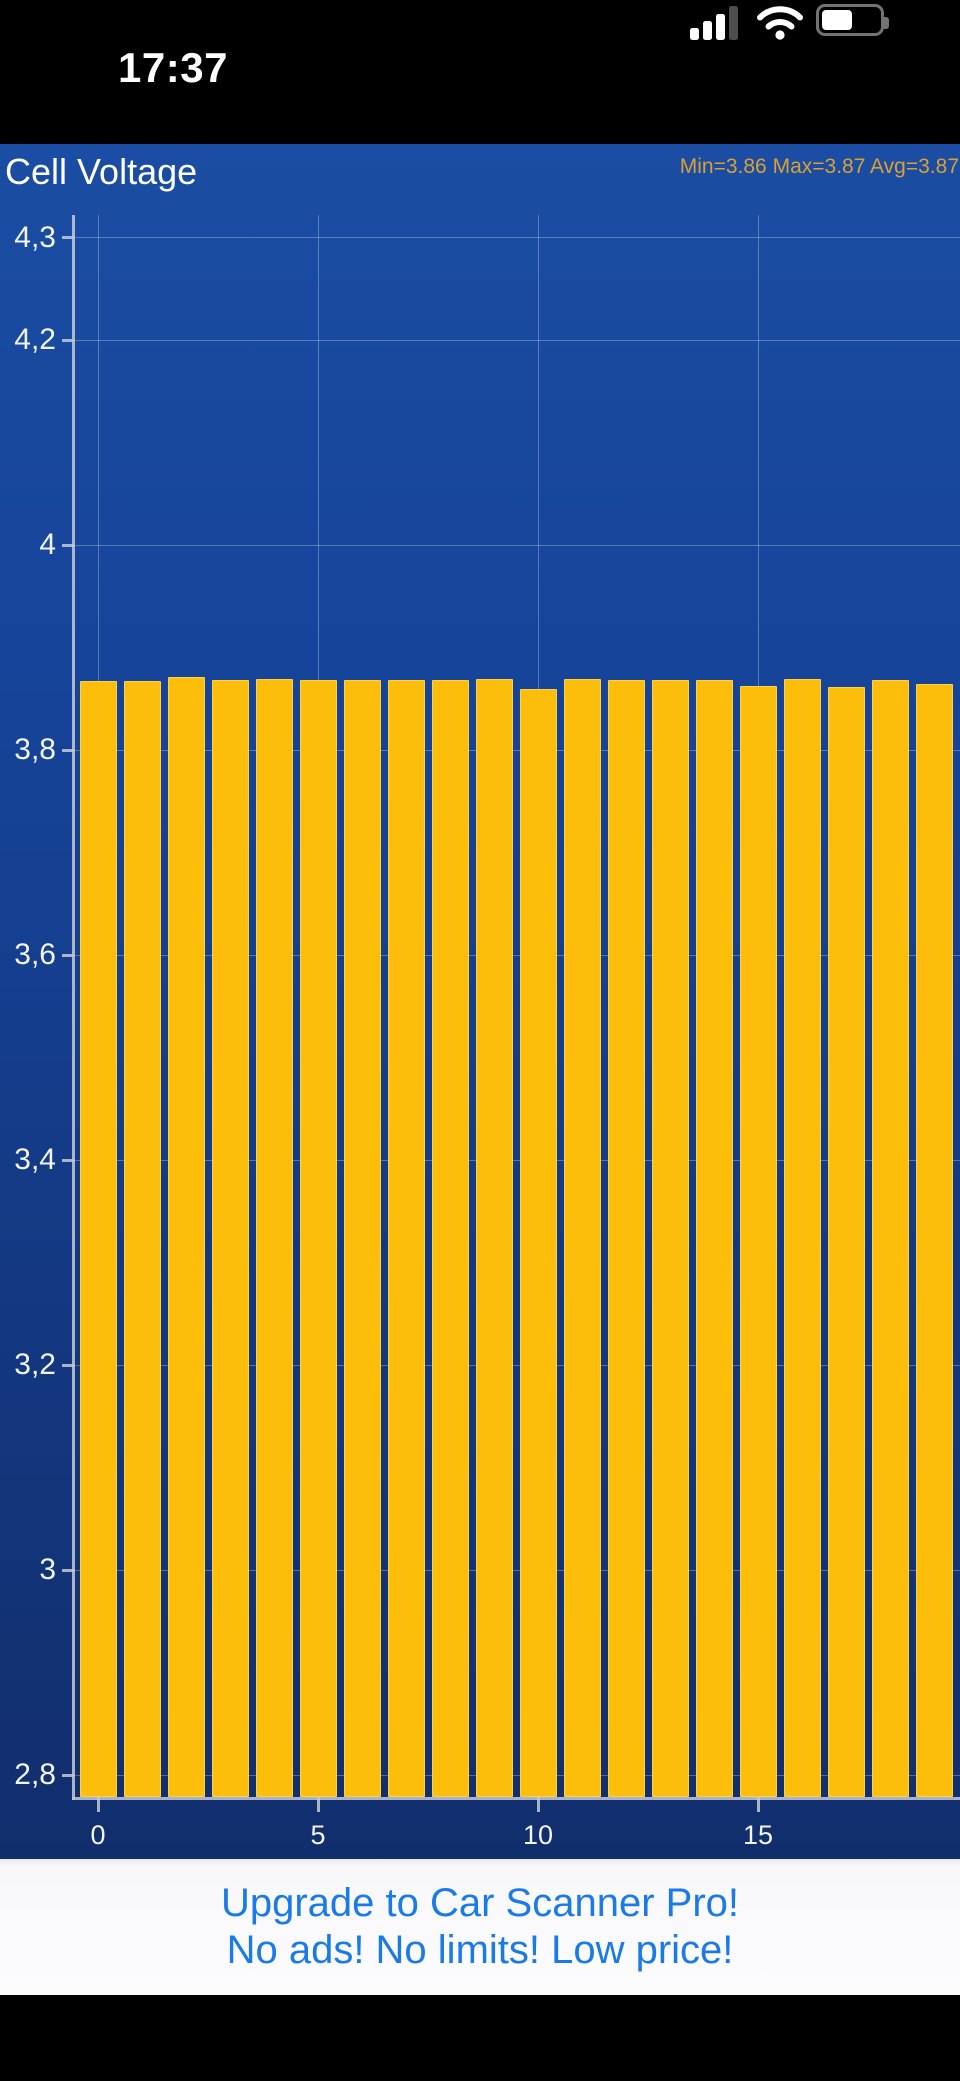 The width and height of the screenshot is (960, 2081). Describe the element at coordinates (98, 1835) in the screenshot. I see `x-tick-label: 0` at that location.